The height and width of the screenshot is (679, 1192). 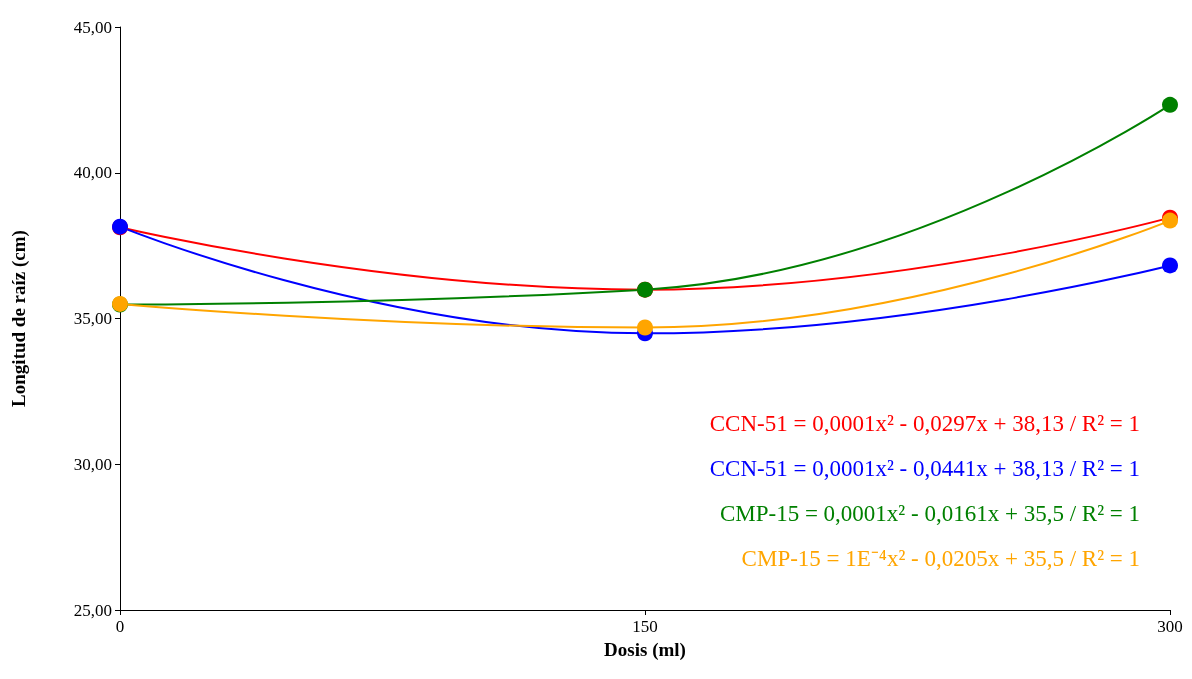 I want to click on y-tick-label: 30,00, so click(x=92, y=464).